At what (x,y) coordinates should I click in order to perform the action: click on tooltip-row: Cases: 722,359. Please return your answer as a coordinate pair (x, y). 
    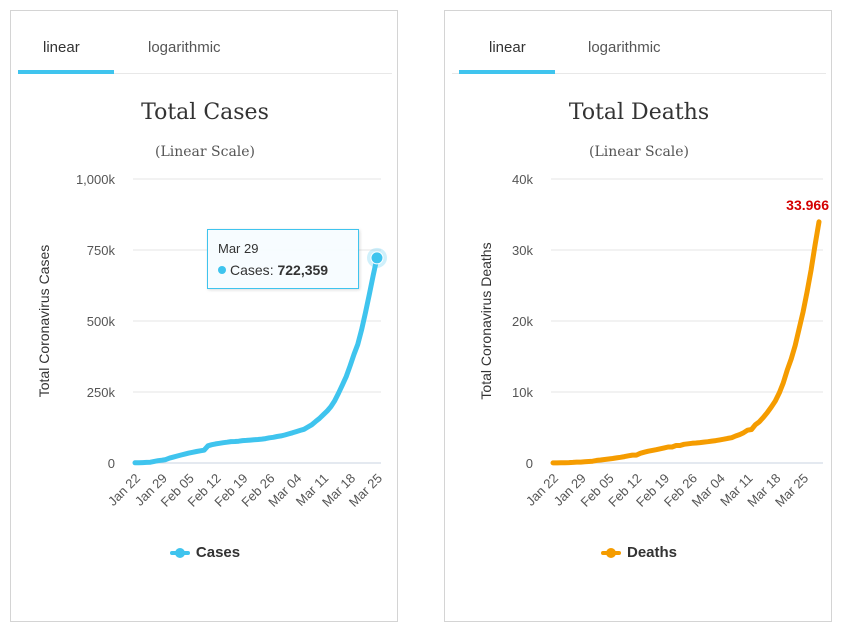
    Looking at the image, I should click on (273, 270).